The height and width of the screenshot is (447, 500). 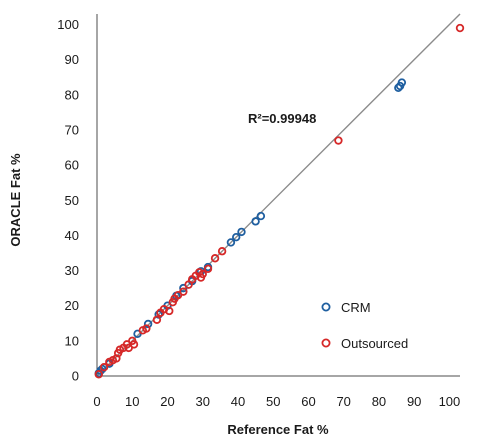 What do you see at coordinates (202, 401) in the screenshot?
I see `x-tick-label: 30` at bounding box center [202, 401].